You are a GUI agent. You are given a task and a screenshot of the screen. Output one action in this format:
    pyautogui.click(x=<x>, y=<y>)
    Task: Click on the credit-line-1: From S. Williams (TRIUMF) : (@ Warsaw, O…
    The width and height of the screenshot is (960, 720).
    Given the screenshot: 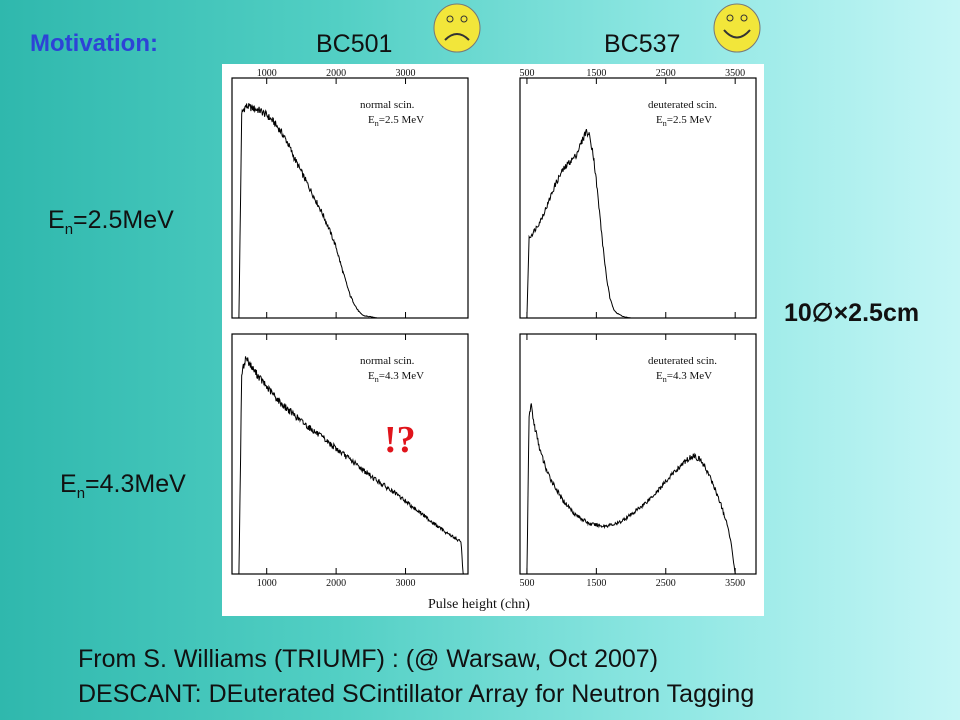 What is the action you would take?
    pyautogui.click(x=368, y=659)
    